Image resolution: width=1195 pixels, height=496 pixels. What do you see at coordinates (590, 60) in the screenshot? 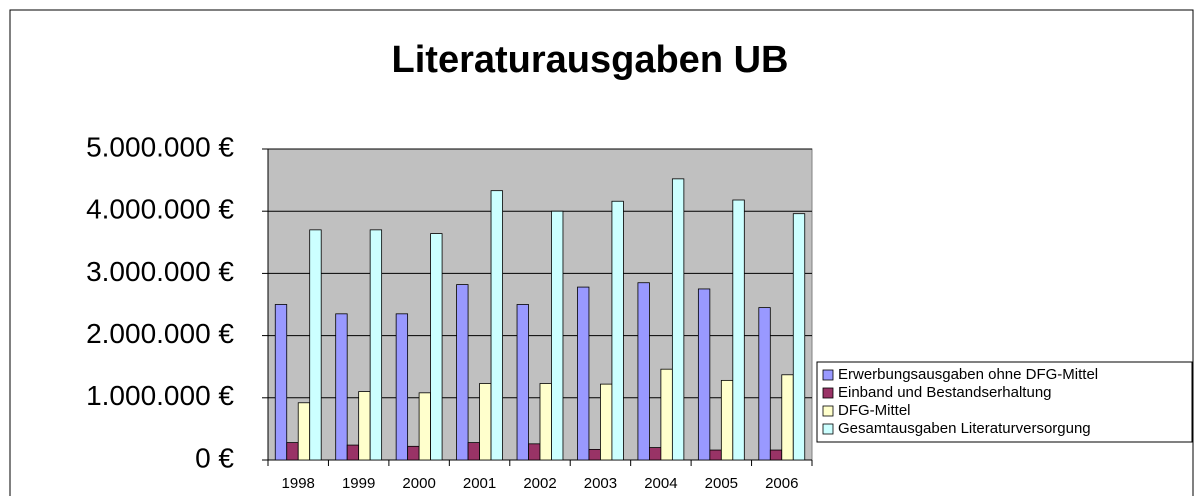
I see `chart-title: Literaturausgaben UB` at bounding box center [590, 60].